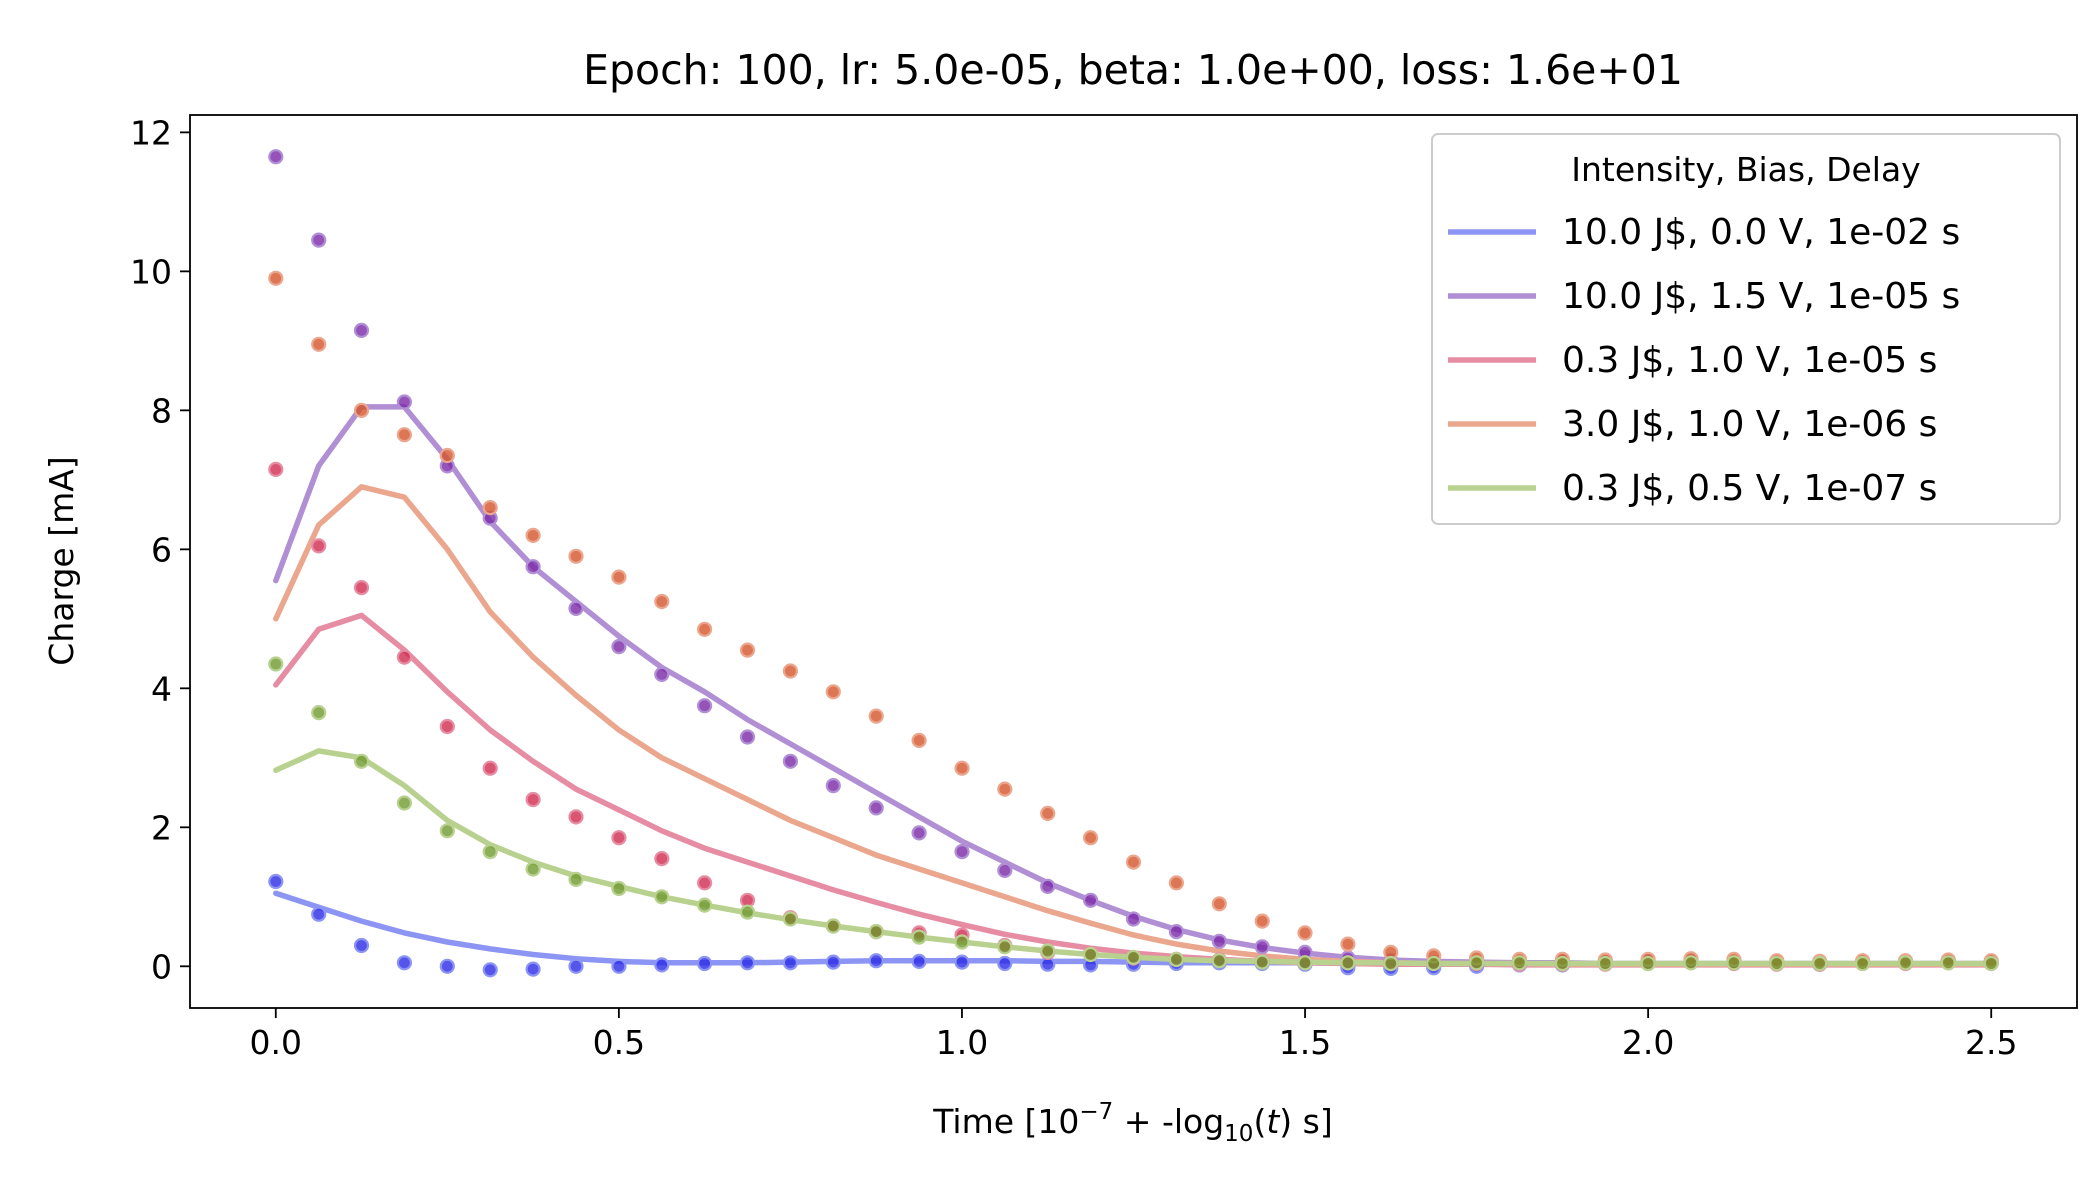  I want to click on y-tick-label: 10, so click(151, 271).